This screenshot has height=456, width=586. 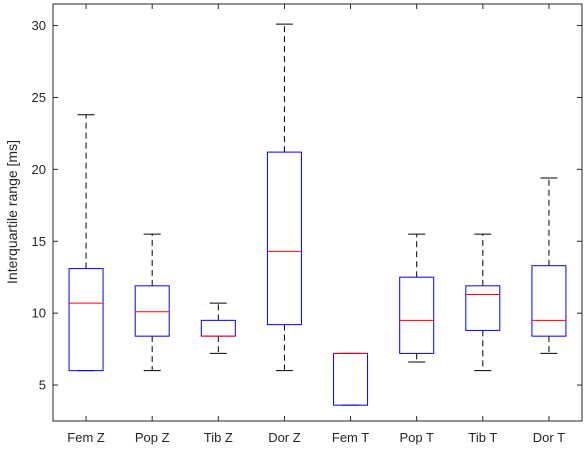 What do you see at coordinates (12, 212) in the screenshot?
I see `y-axis-label: Interquartile range [ms]` at bounding box center [12, 212].